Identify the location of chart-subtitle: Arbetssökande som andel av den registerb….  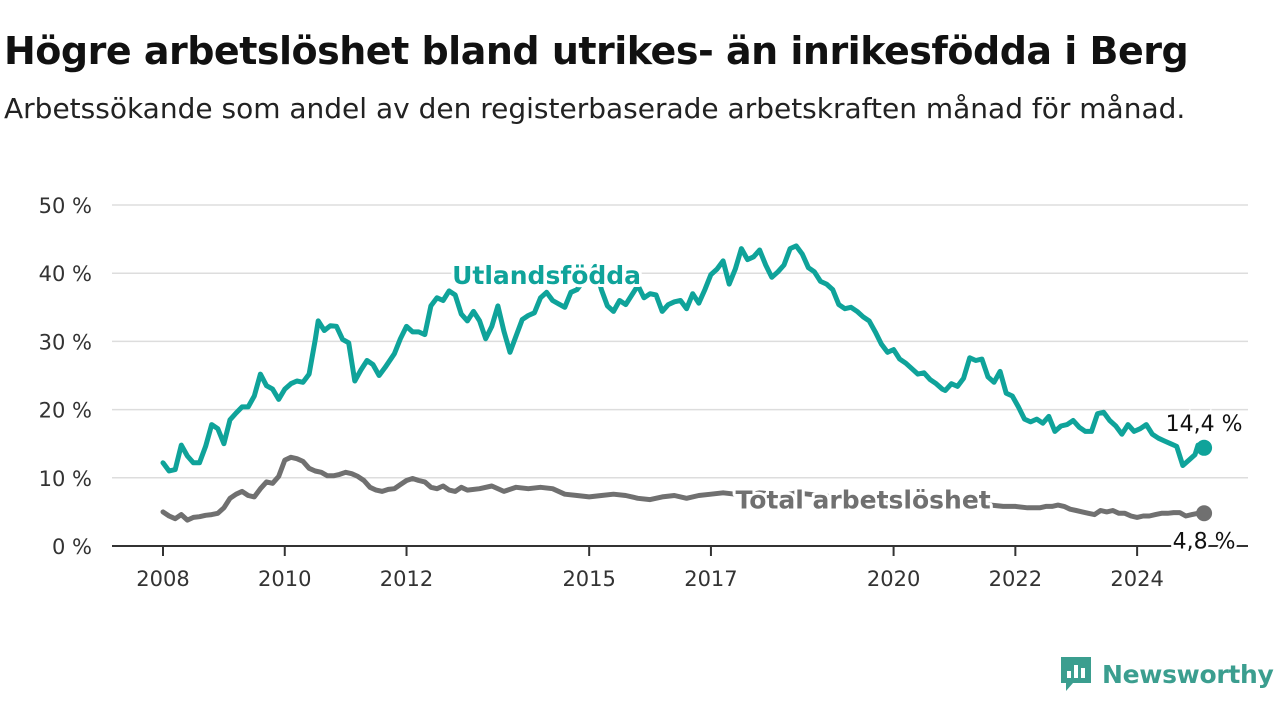
(595, 108).